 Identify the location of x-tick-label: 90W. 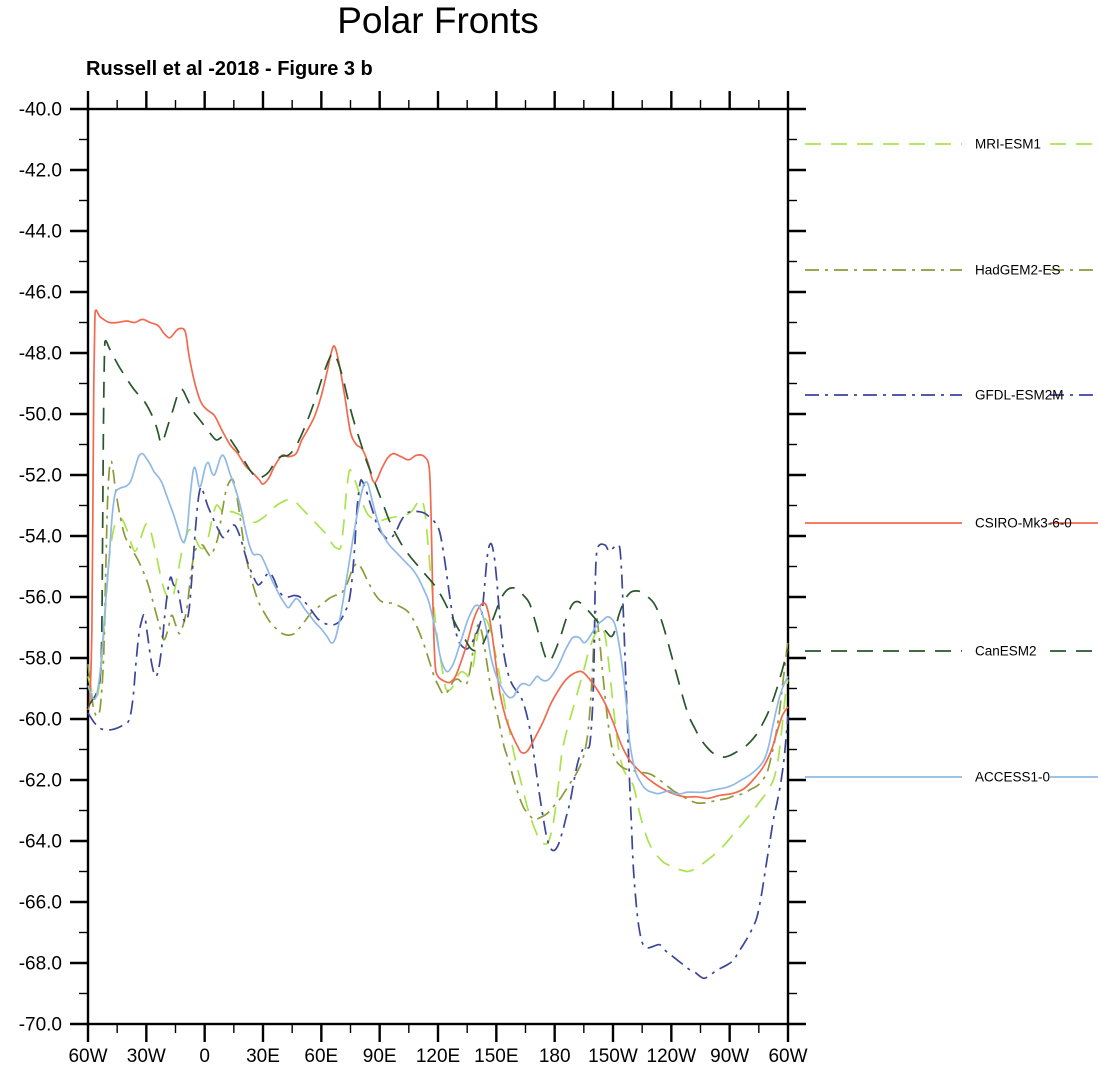
(729, 1056).